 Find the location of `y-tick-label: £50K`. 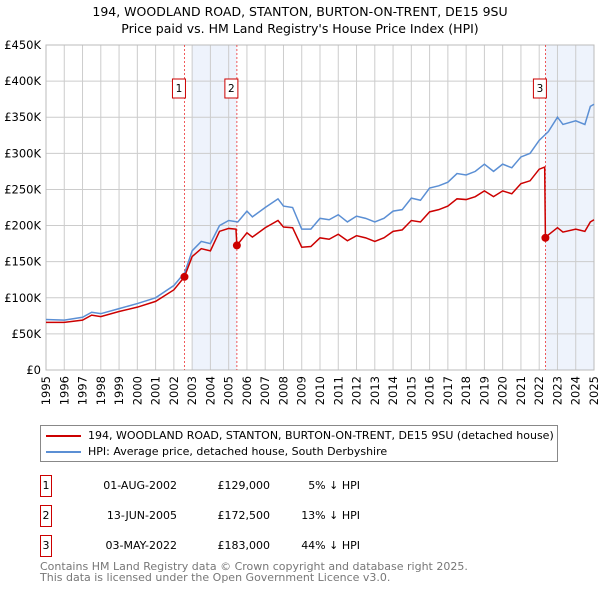

y-tick-label: £50K is located at coordinates (27, 334).